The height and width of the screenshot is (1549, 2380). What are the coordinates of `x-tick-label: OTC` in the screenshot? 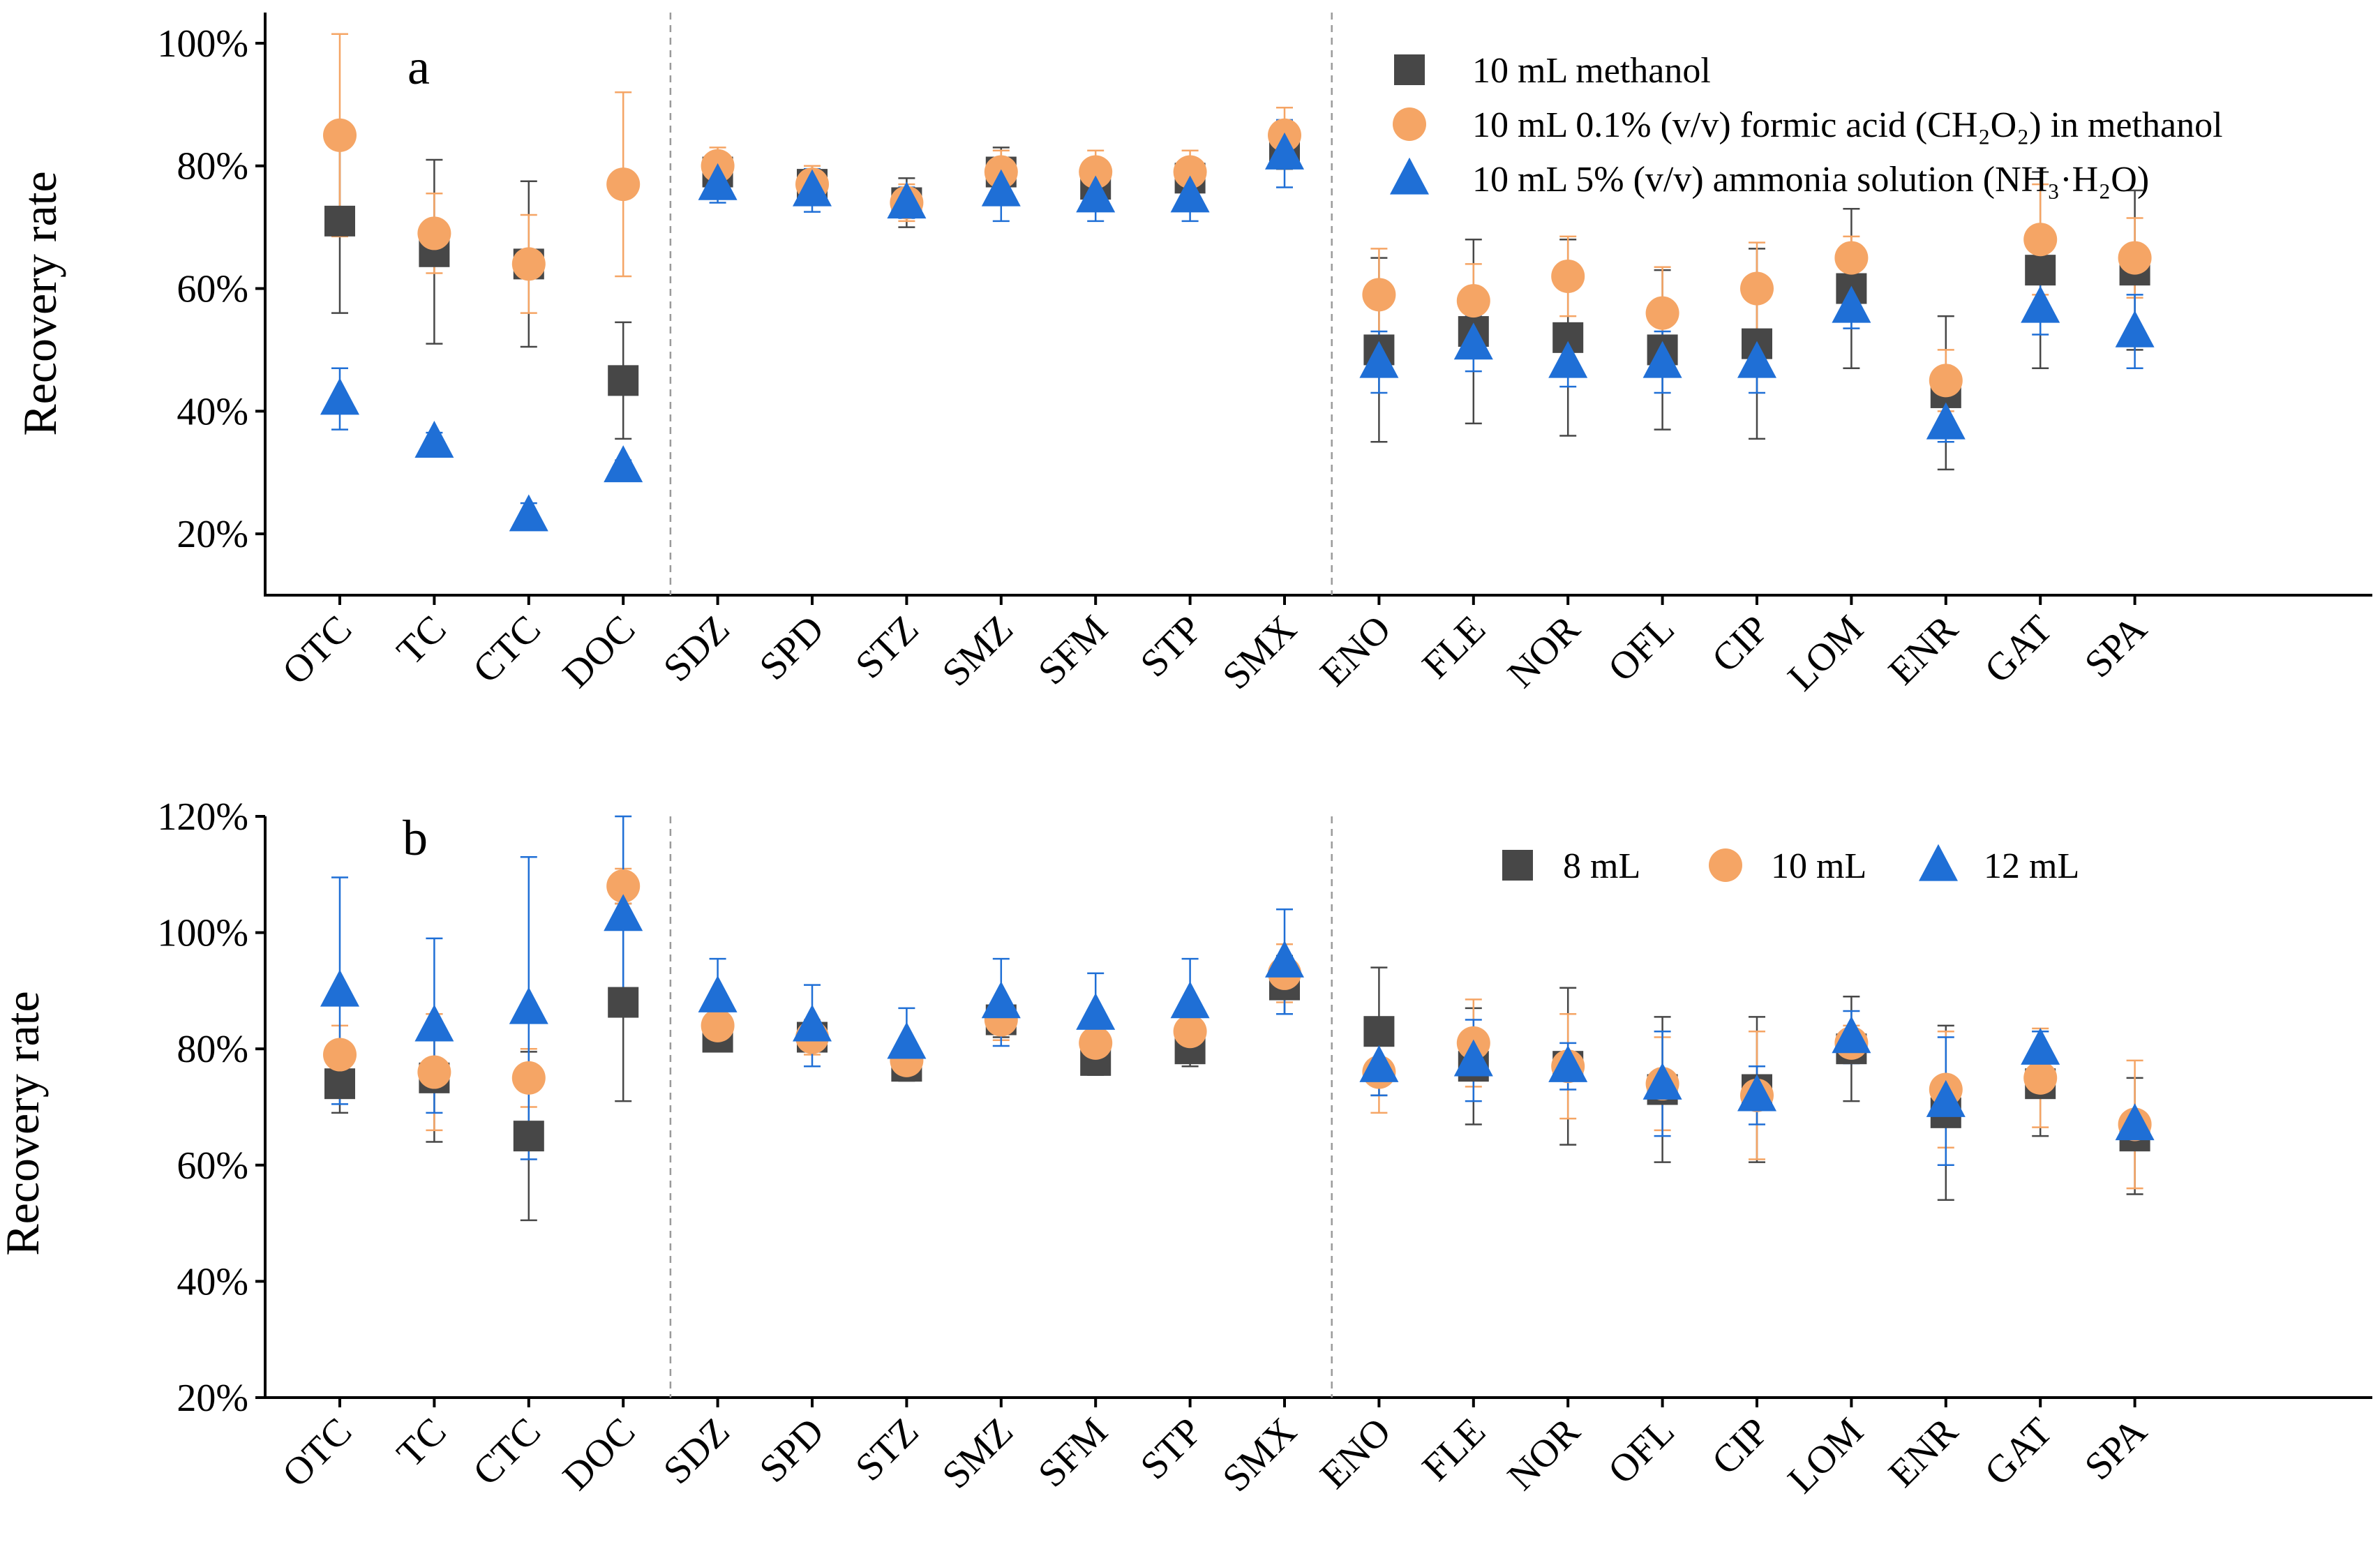 It's located at (317, 1452).